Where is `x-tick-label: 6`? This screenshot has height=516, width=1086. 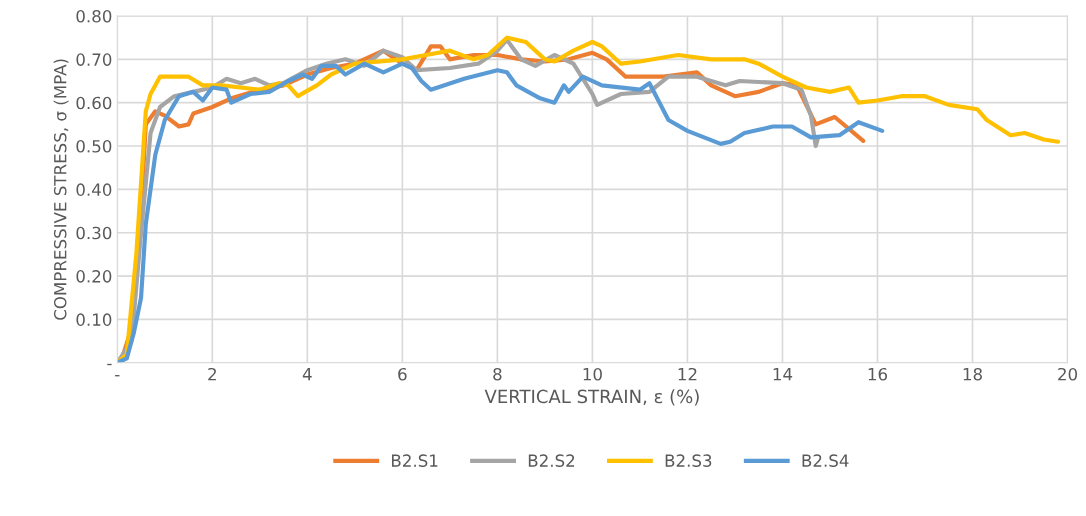
x-tick-label: 6 is located at coordinates (402, 374).